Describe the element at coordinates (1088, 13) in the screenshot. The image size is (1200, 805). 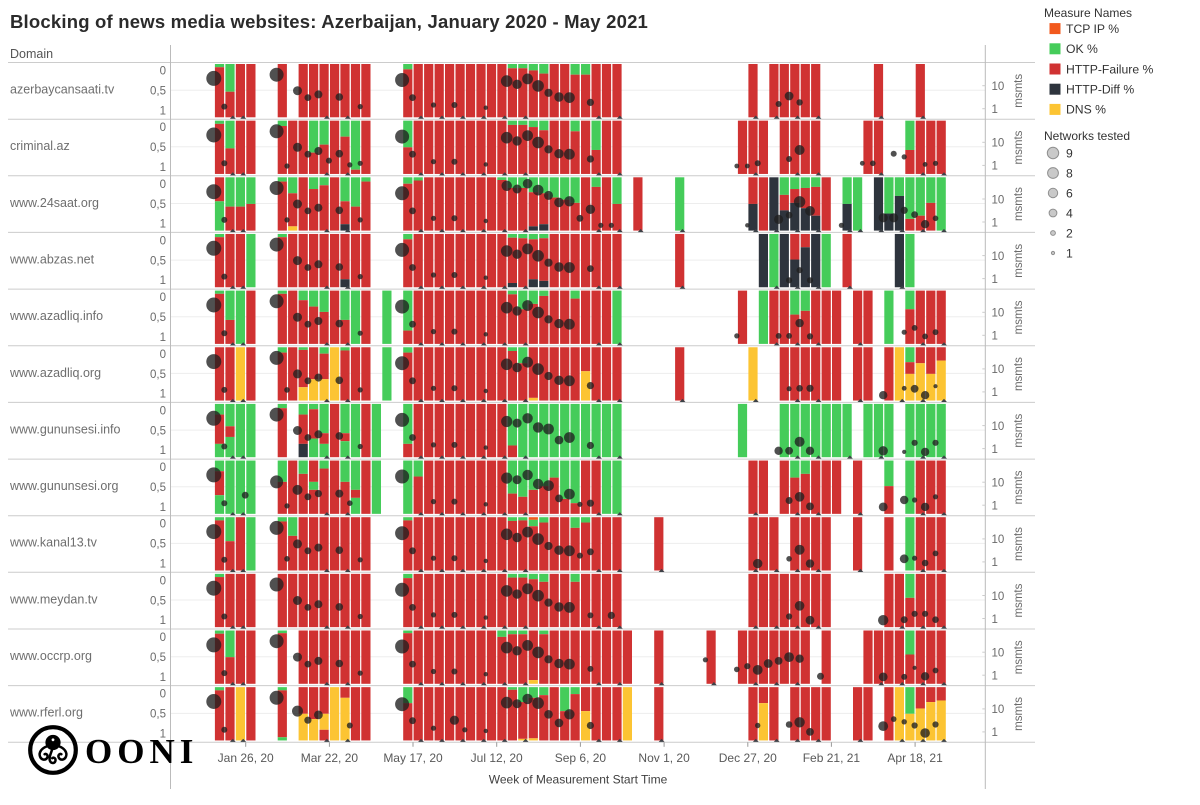
I see `svg-text: Measure Names` at that location.